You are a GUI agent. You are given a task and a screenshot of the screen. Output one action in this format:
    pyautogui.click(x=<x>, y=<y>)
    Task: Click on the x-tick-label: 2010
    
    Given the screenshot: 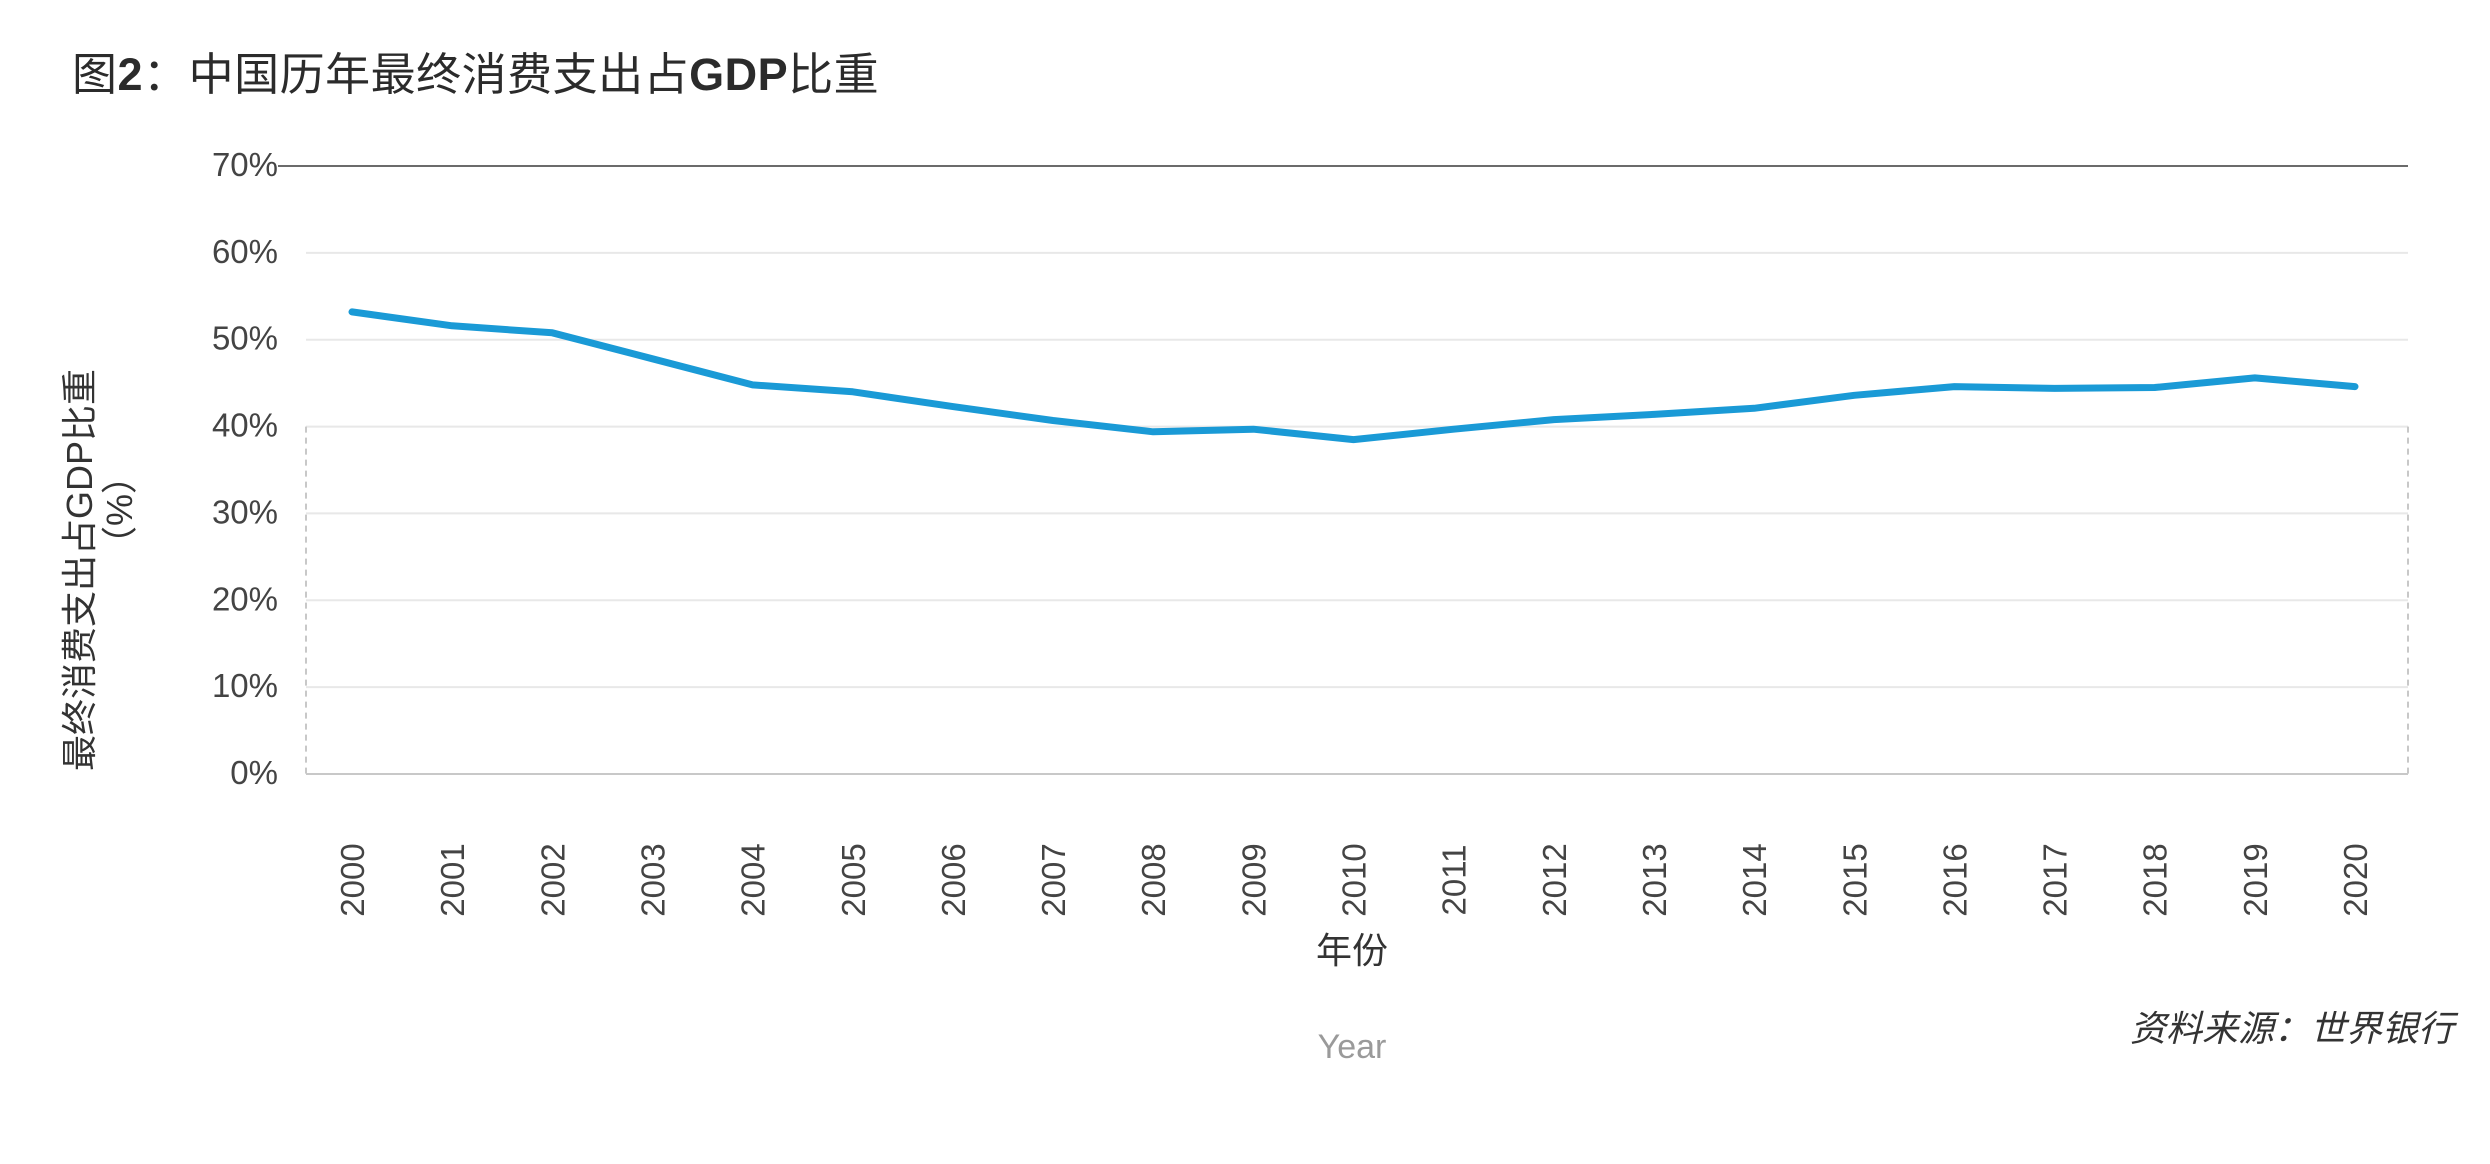 What is the action you would take?
    pyautogui.click(x=1354, y=879)
    